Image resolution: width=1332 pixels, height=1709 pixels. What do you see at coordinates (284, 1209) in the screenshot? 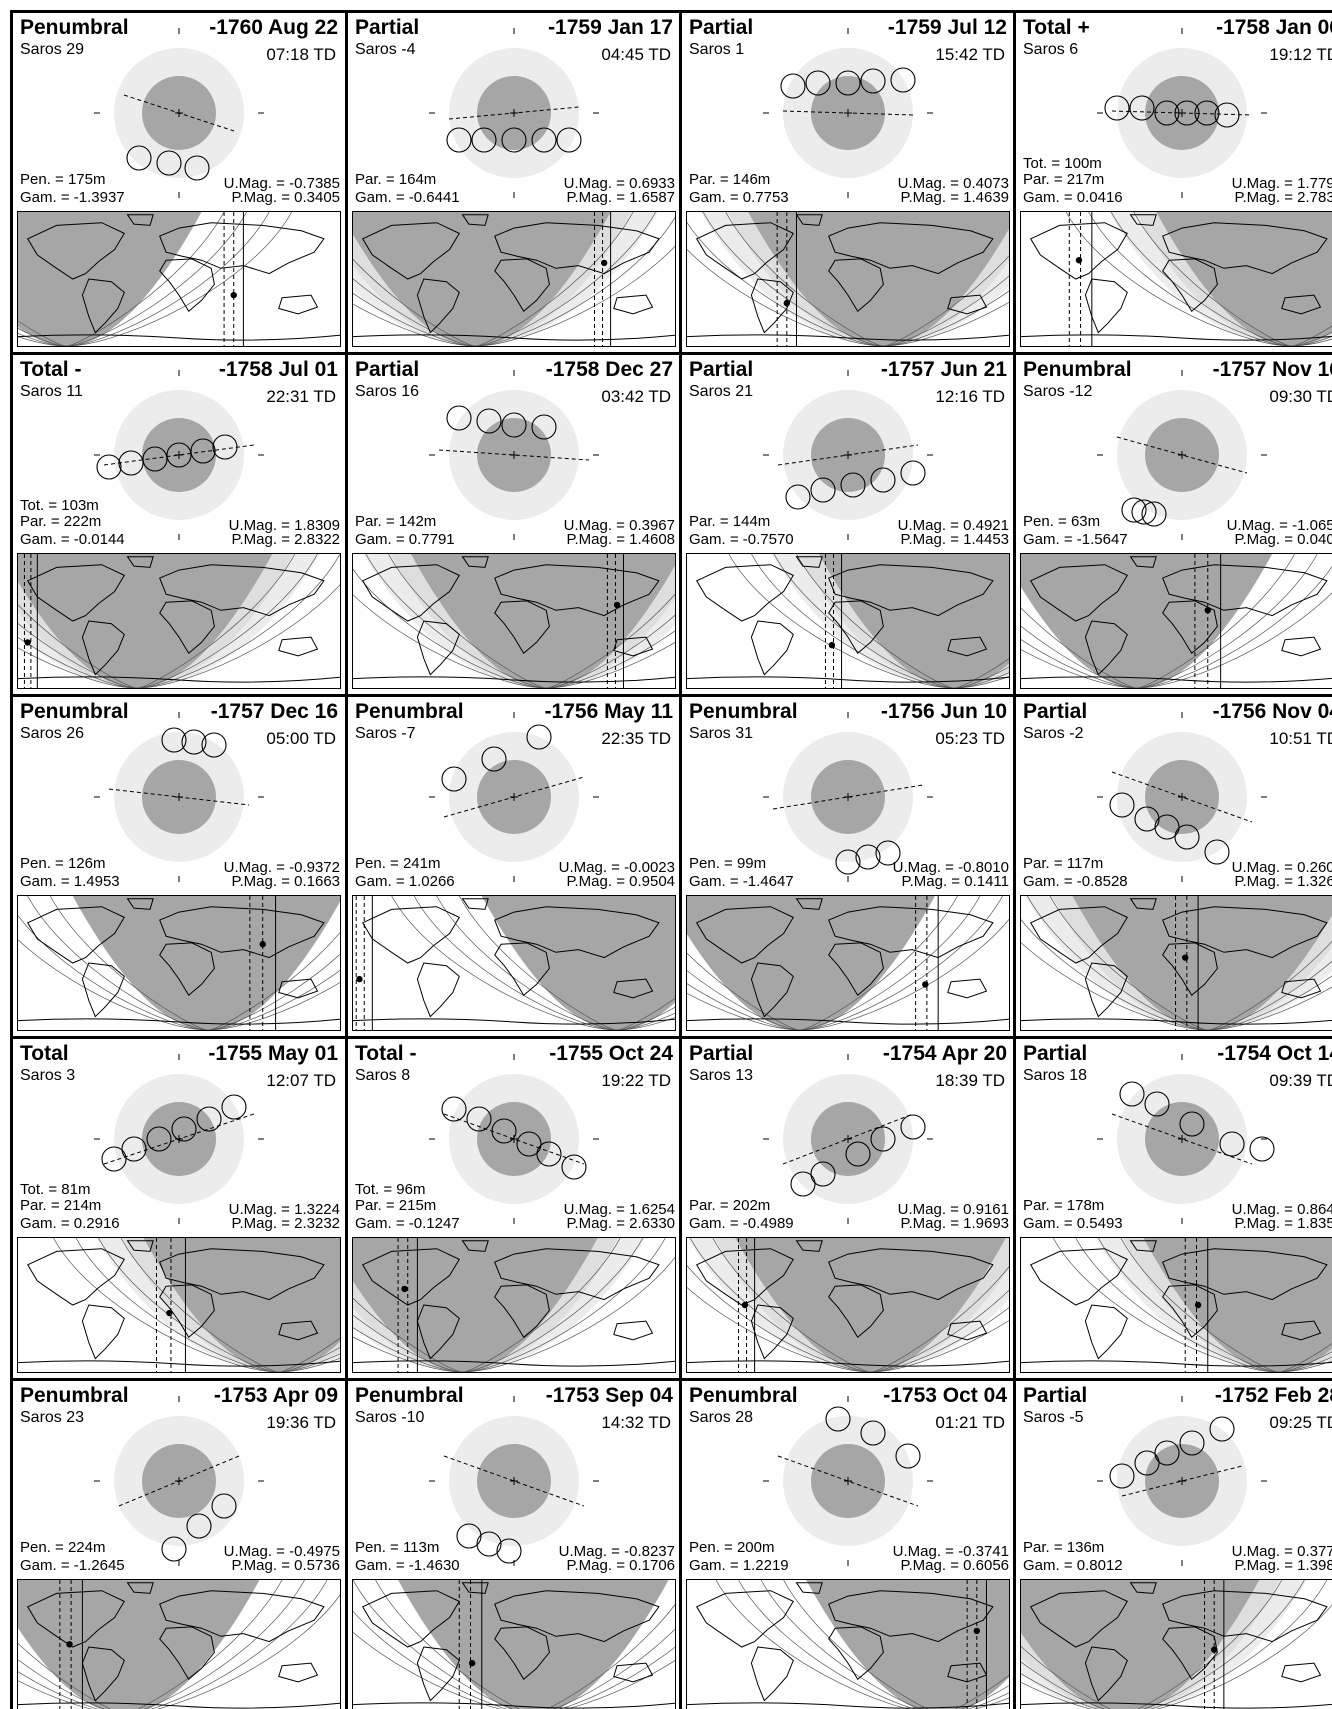
I see `umbral-magnitude: U.Mag. = 1.3224` at bounding box center [284, 1209].